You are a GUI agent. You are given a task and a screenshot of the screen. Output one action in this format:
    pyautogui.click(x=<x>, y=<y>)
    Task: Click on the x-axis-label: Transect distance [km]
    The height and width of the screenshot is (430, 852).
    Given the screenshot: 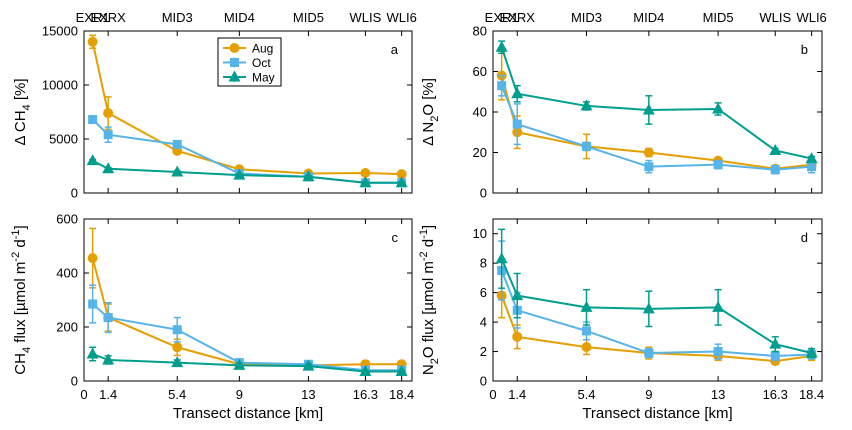 What is the action you would take?
    pyautogui.click(x=657, y=413)
    